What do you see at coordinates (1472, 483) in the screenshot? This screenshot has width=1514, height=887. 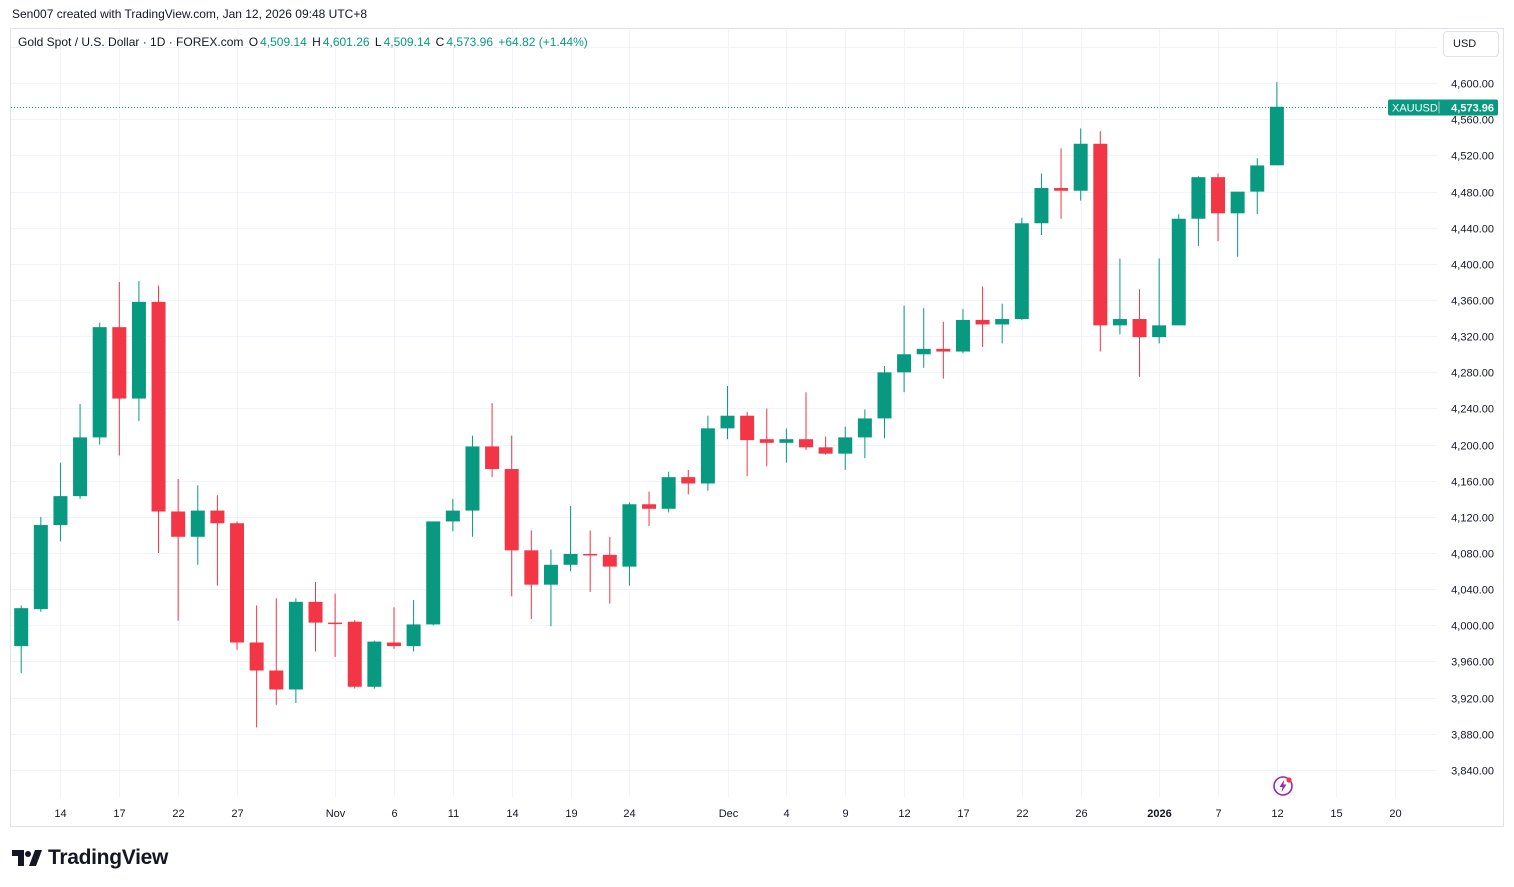 I see `y-tick-label: 4,160.00` at bounding box center [1472, 483].